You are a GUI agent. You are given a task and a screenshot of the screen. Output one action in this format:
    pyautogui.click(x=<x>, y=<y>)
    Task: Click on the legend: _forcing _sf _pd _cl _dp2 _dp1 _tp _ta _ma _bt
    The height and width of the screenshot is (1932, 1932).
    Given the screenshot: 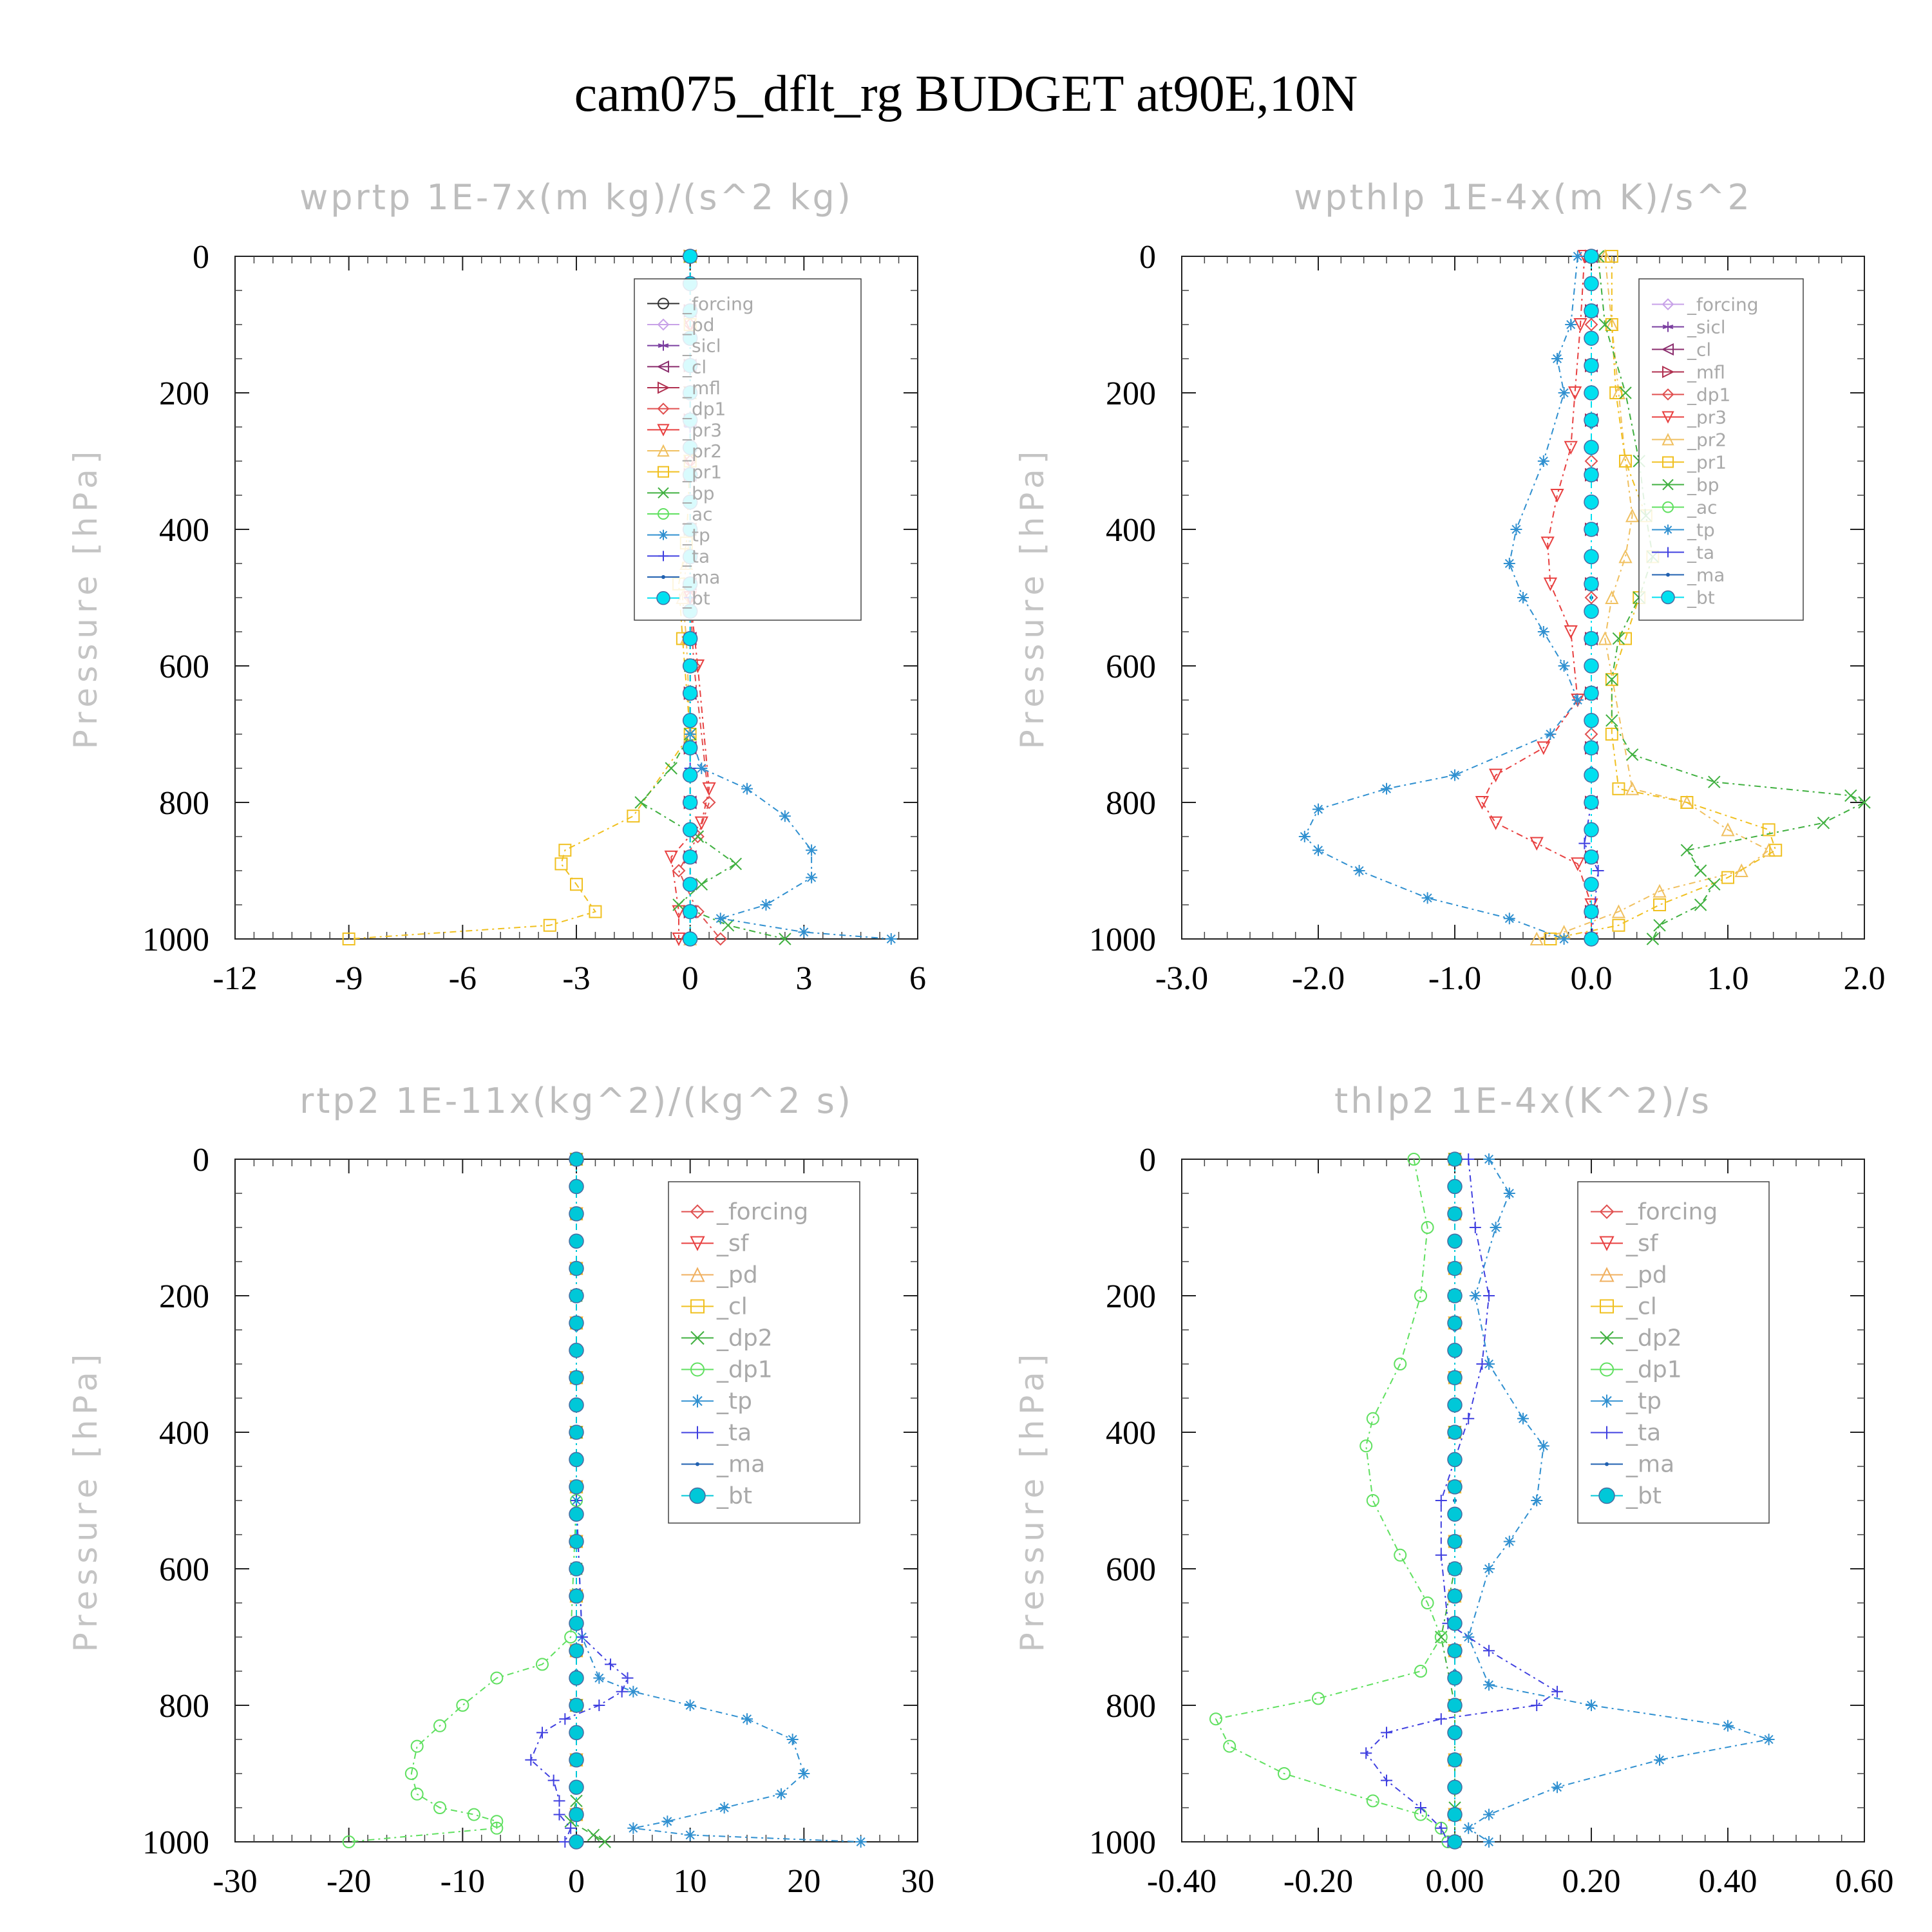 What is the action you would take?
    pyautogui.click(x=1673, y=1352)
    